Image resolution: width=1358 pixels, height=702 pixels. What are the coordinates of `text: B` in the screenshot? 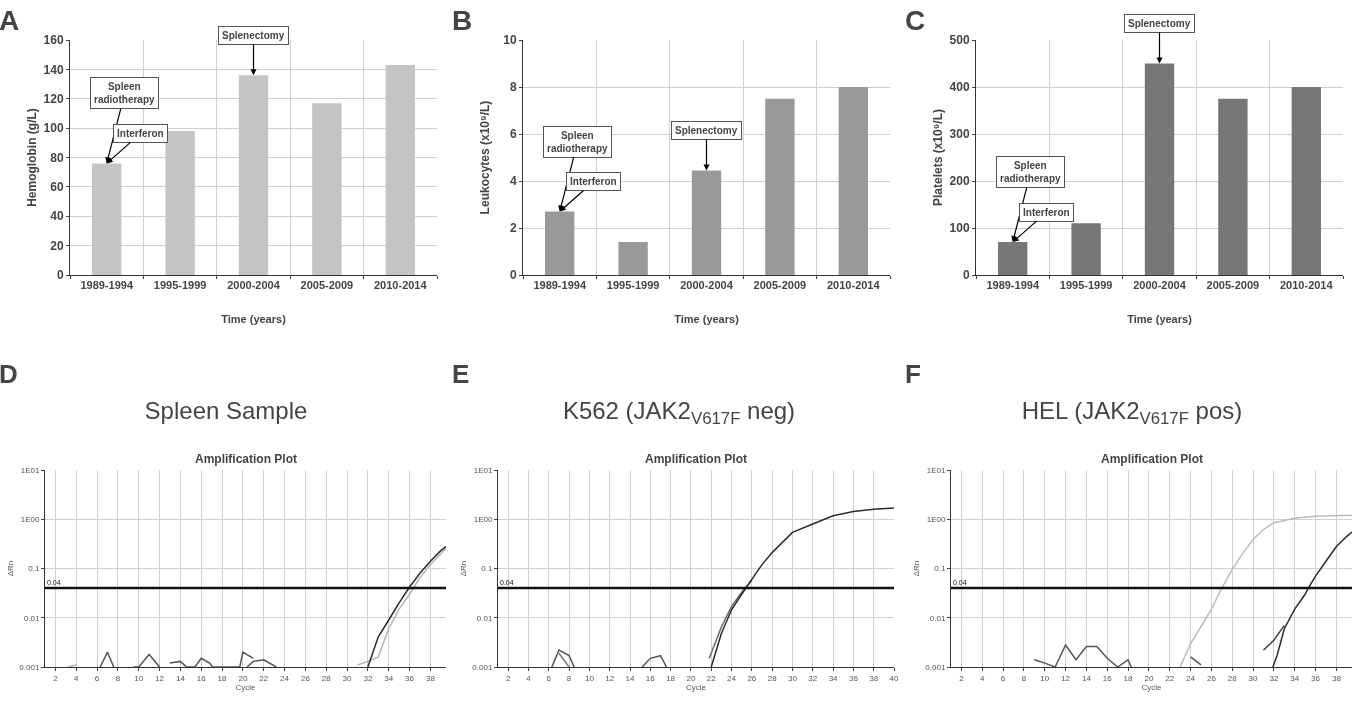 It's located at (462, 20).